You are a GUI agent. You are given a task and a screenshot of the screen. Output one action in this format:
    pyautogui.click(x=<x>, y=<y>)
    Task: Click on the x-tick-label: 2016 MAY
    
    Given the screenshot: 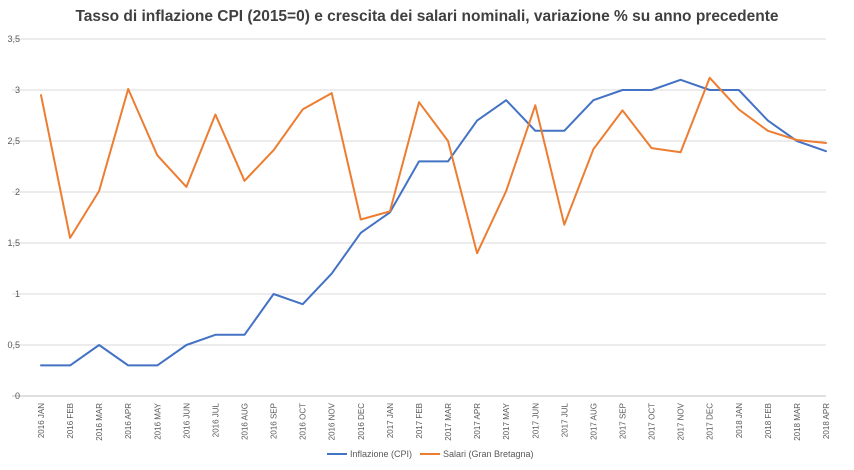 What is the action you would take?
    pyautogui.click(x=157, y=420)
    